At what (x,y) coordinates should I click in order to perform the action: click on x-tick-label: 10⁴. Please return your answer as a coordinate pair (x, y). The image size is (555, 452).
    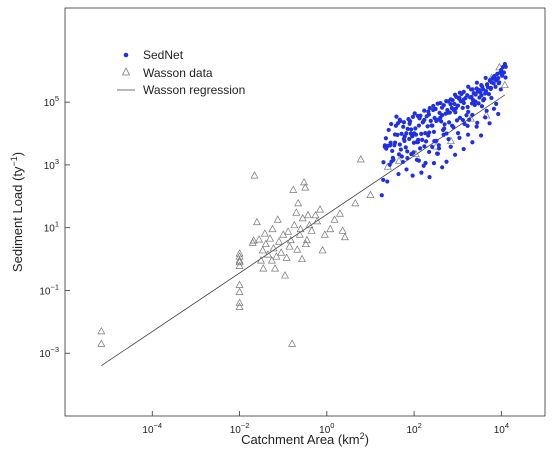
    Looking at the image, I should click on (501, 428).